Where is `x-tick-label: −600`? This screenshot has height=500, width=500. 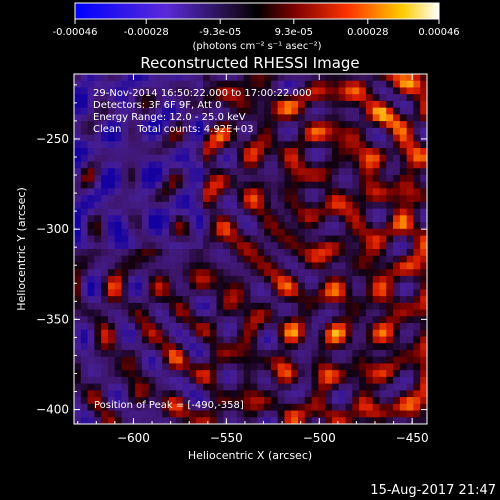
x-tick-label: −600 is located at coordinates (133, 438).